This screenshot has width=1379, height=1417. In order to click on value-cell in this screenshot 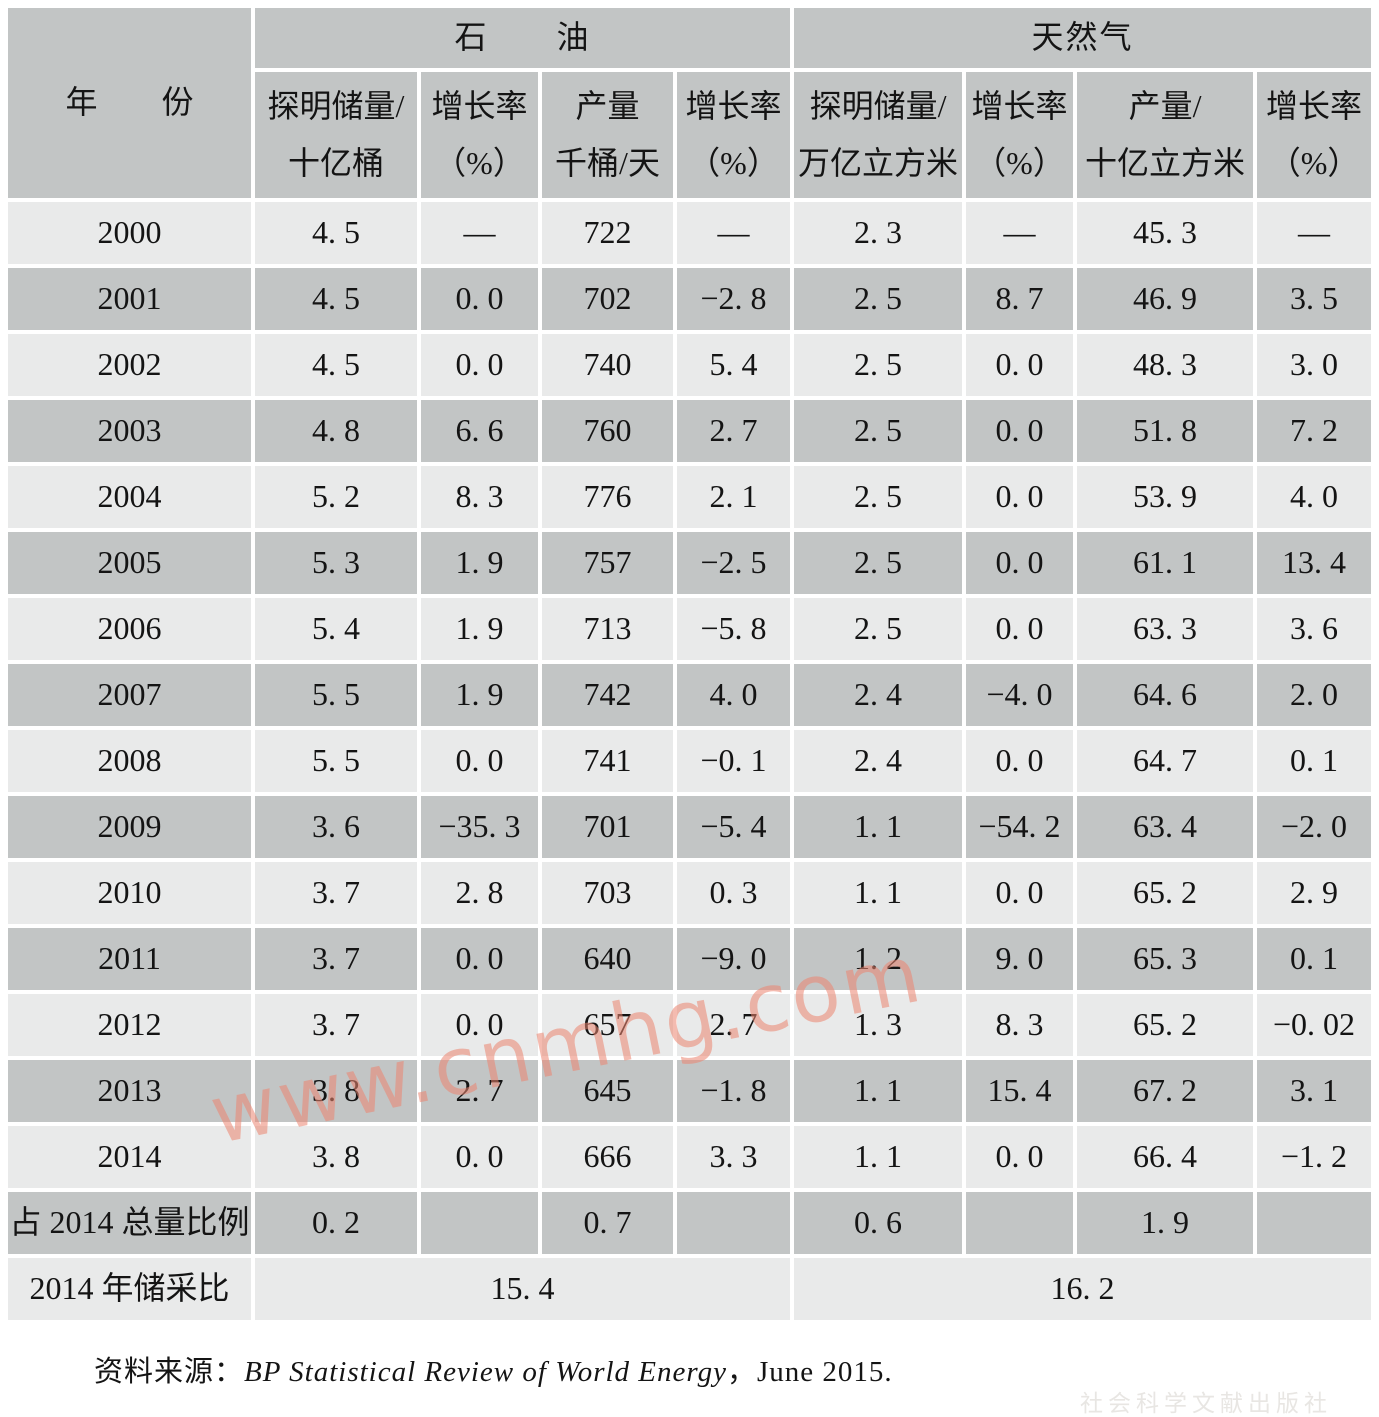, I will do `click(479, 1223)`.